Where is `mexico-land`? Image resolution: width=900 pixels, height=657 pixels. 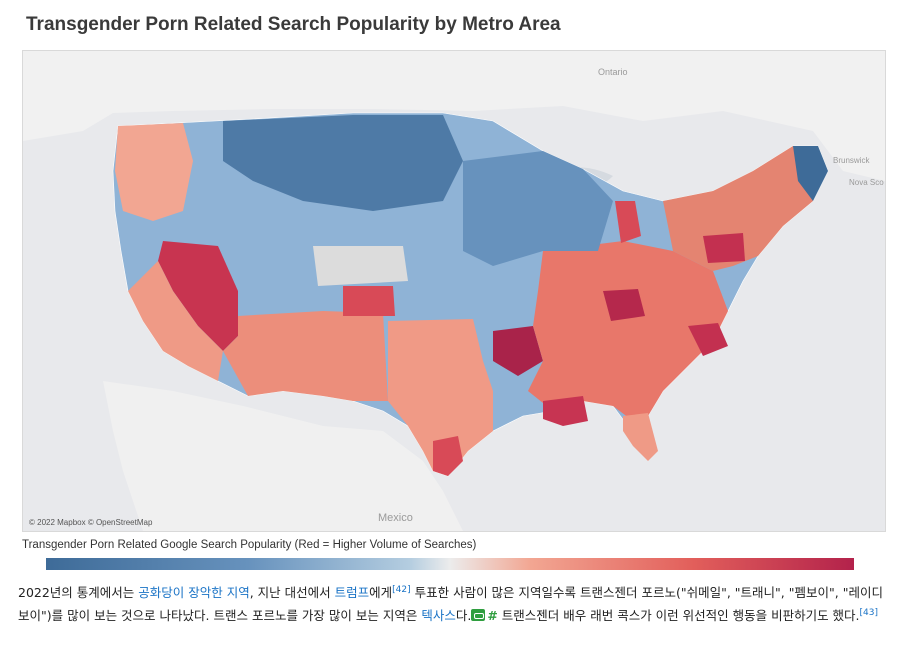 mexico-land is located at coordinates (283, 456).